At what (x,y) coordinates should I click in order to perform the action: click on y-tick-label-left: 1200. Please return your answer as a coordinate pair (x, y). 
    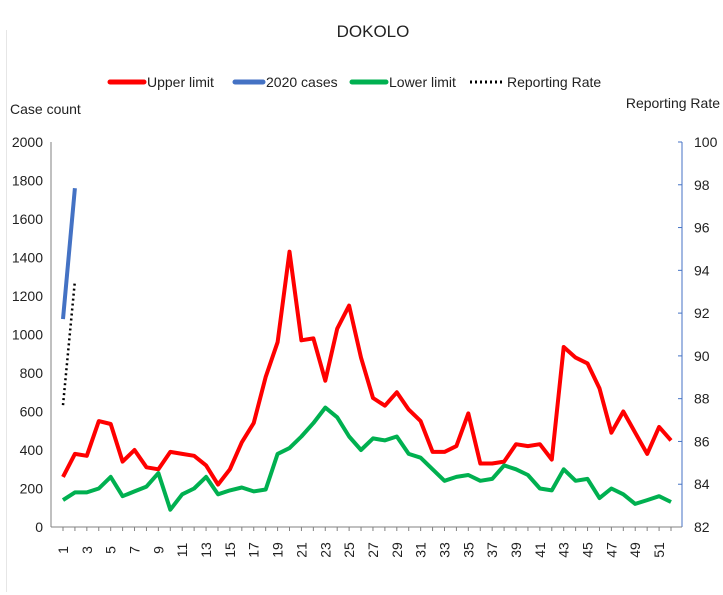
    Looking at the image, I should click on (27, 296).